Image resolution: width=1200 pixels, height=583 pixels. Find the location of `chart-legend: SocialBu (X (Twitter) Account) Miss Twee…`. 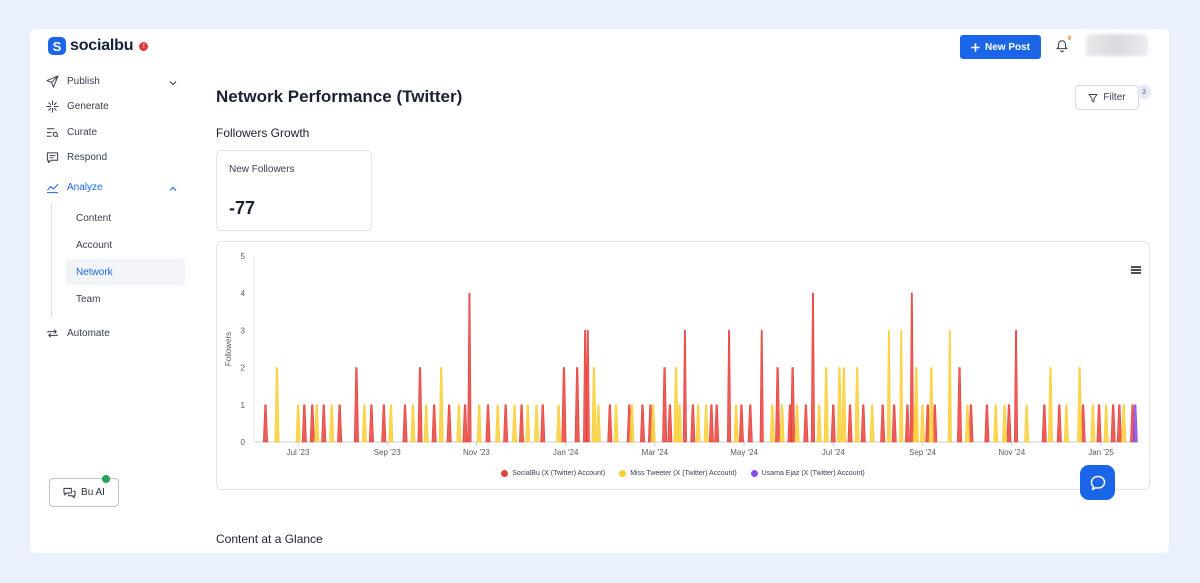

chart-legend: SocialBu (X (Twitter) Account) Miss Twee… is located at coordinates (683, 473).